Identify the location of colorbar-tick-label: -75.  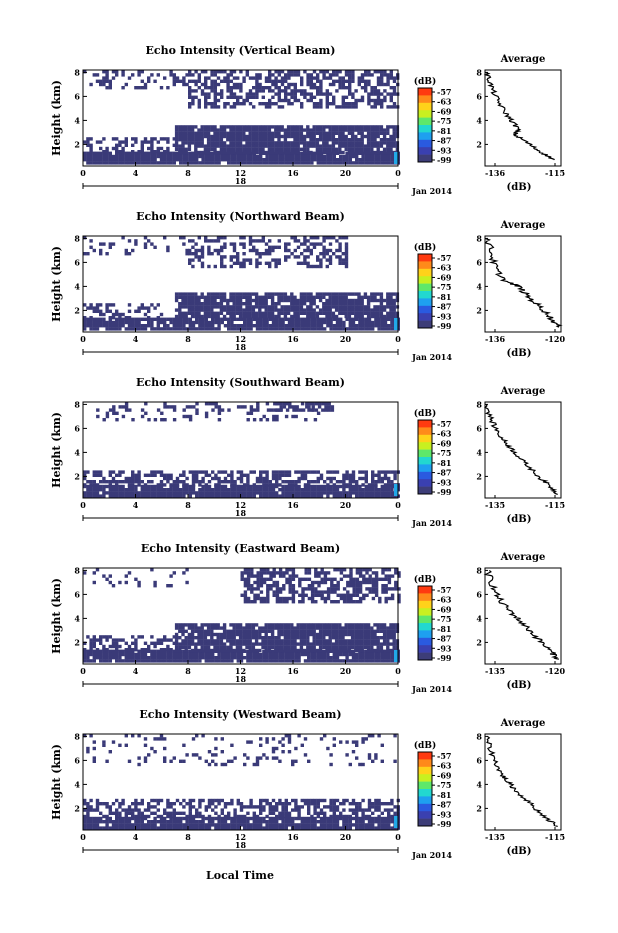
(444, 287).